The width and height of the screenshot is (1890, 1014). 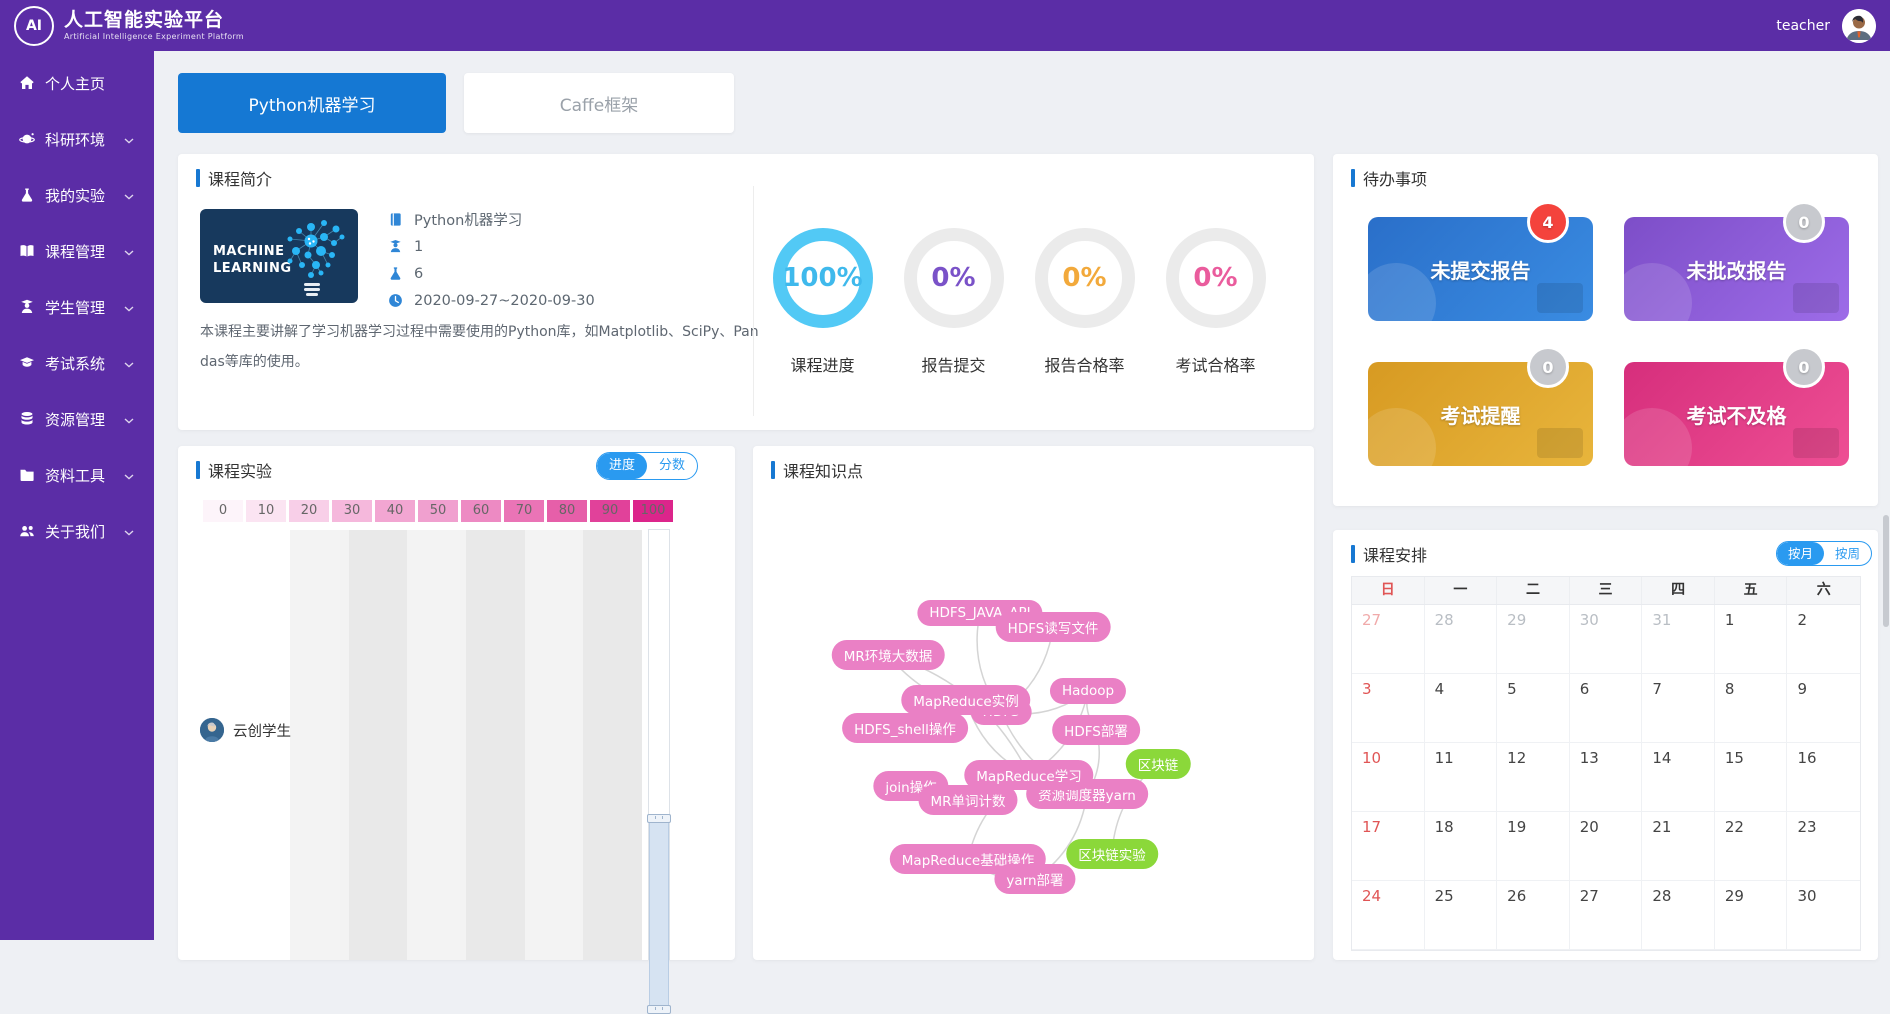 What do you see at coordinates (1804, 367) in the screenshot?
I see `count-badge: 0` at bounding box center [1804, 367].